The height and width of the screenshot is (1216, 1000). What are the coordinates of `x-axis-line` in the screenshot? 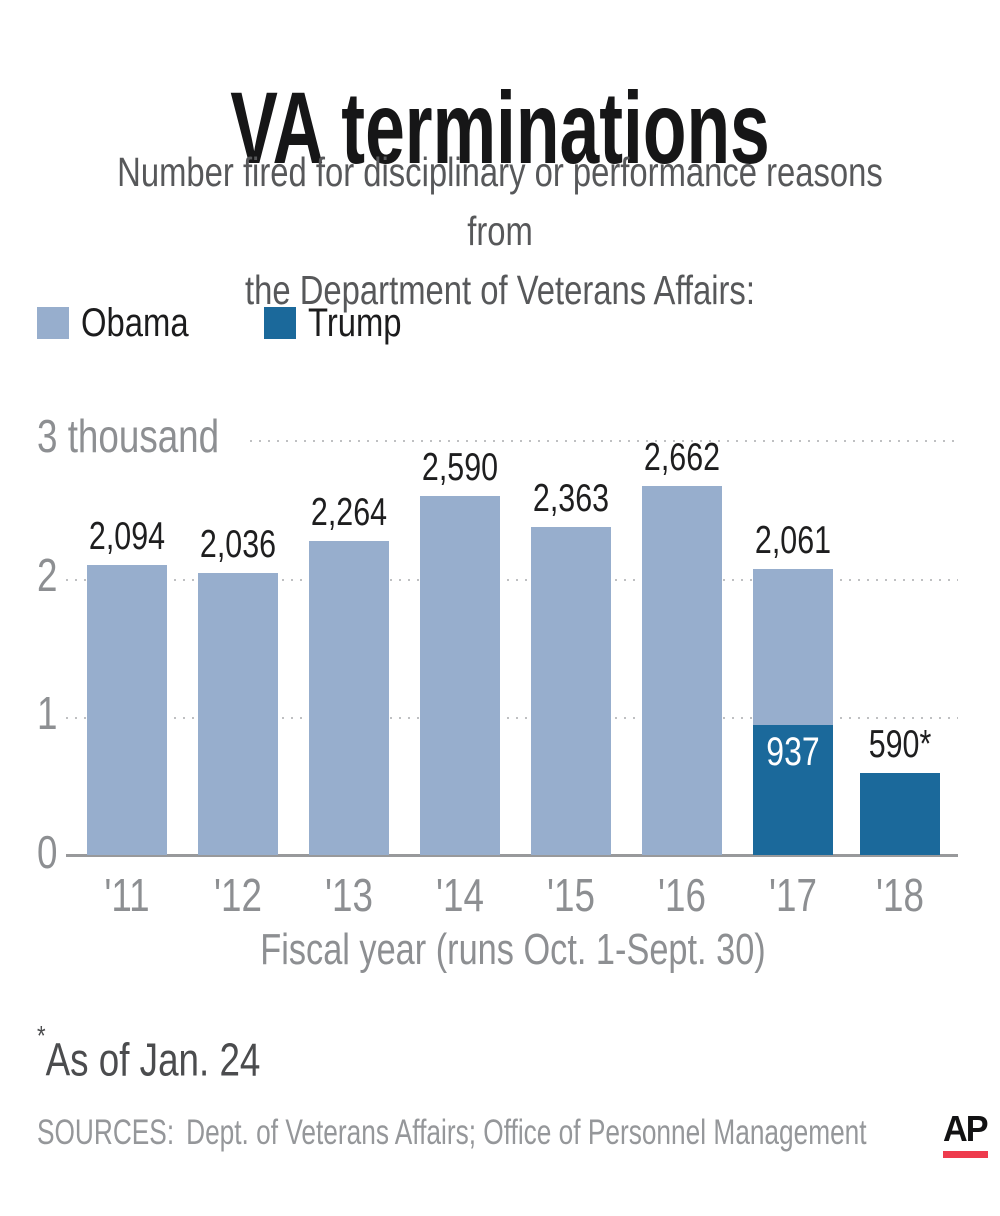 It's located at (512, 855).